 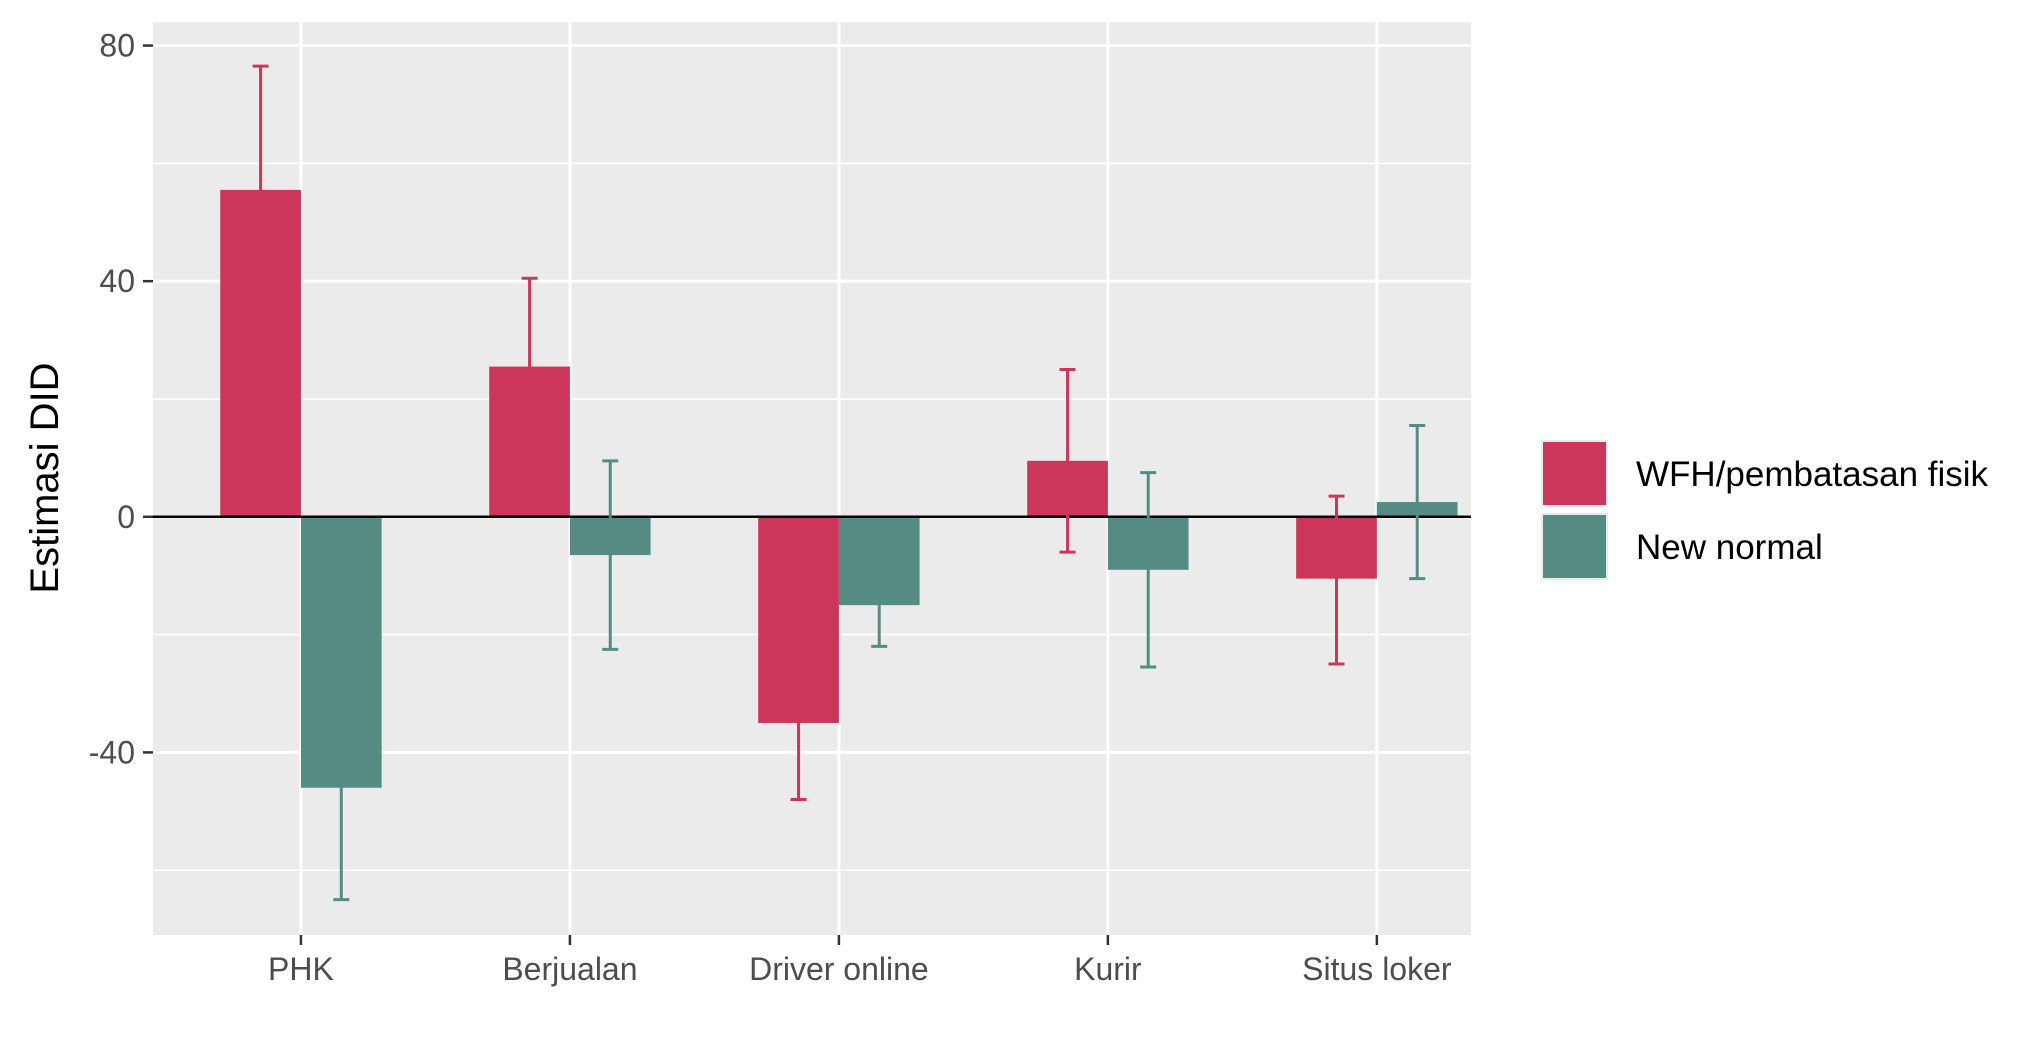 I want to click on legend-label: WFH/pembatasan fisik, so click(x=1812, y=474).